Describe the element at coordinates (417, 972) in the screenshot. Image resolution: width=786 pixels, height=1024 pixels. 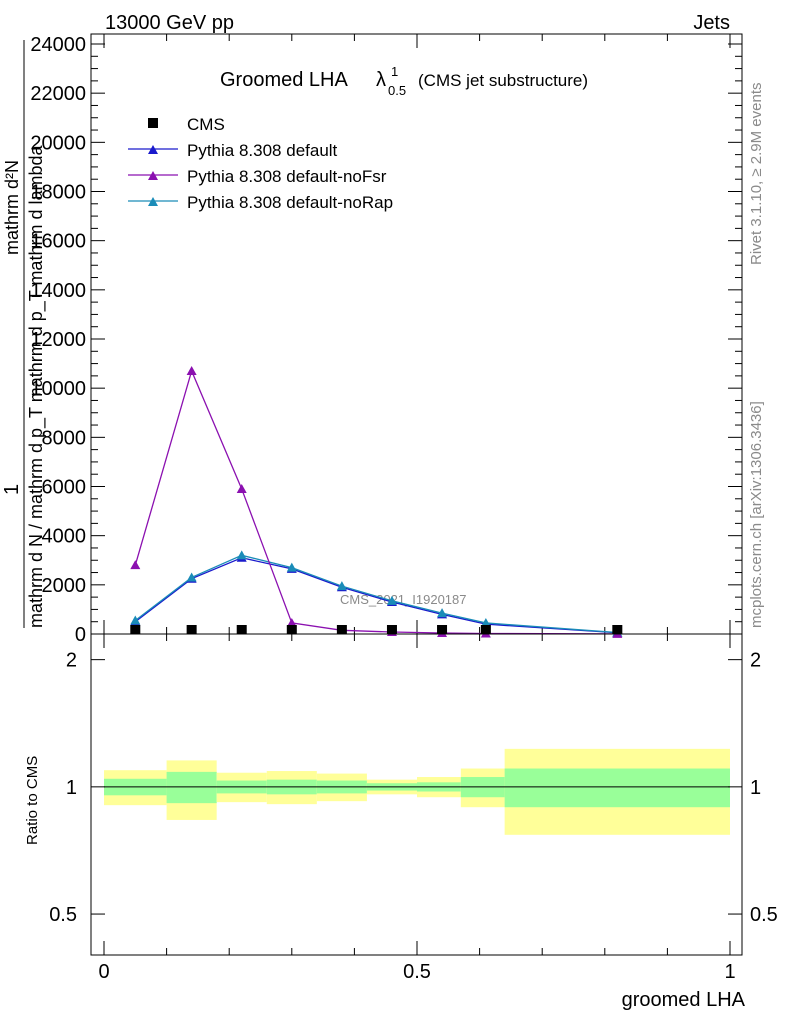
I see `xtick-label: 0.5` at that location.